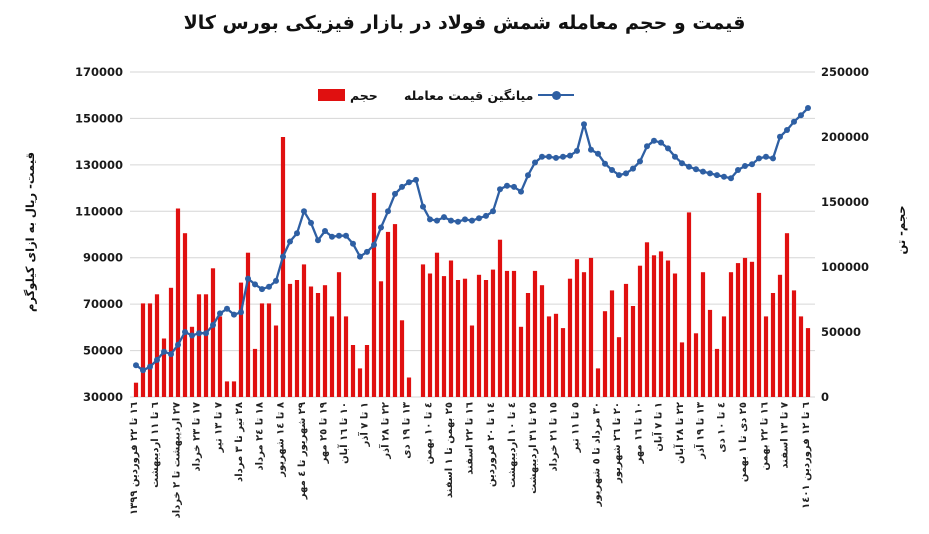 Image resolution: width=929 pixels, height=534 pixels. Describe the element at coordinates (99, 118) in the screenshot. I see `left-tick-label: 150000` at that location.